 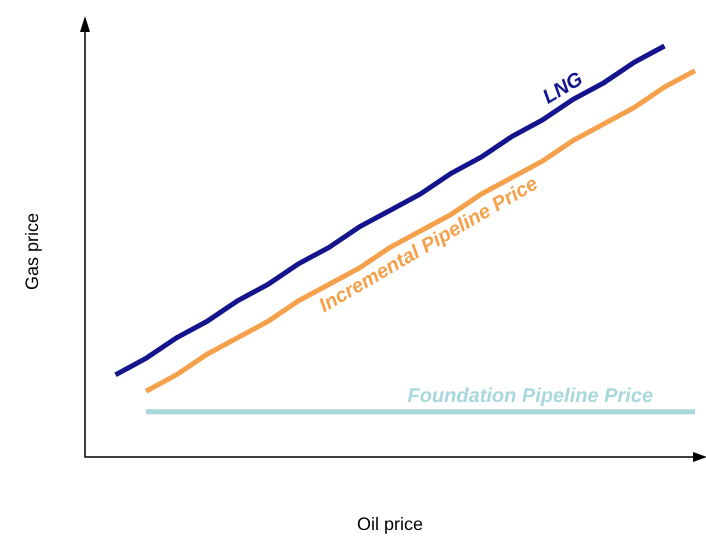 What do you see at coordinates (531, 395) in the screenshot?
I see `series-label: Foundation Pipeline Price` at bounding box center [531, 395].